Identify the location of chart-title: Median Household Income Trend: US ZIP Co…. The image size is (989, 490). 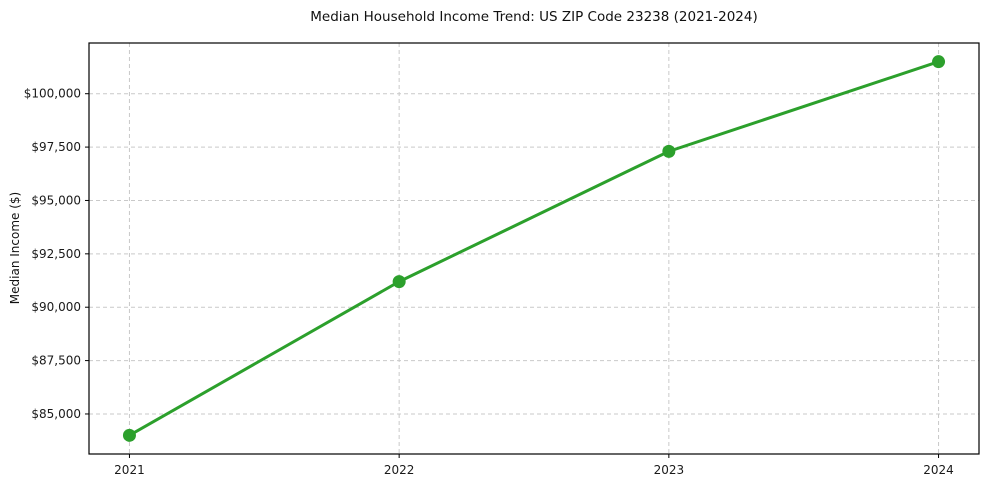
(534, 17).